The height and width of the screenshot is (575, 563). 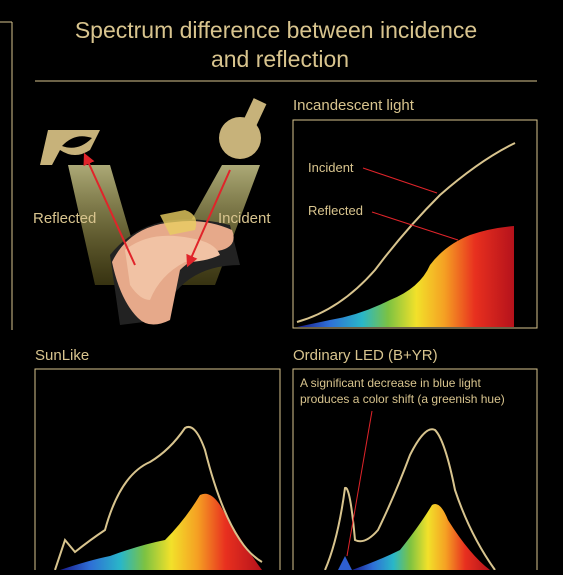 I want to click on panel-title: Incandescent light, so click(x=354, y=105).